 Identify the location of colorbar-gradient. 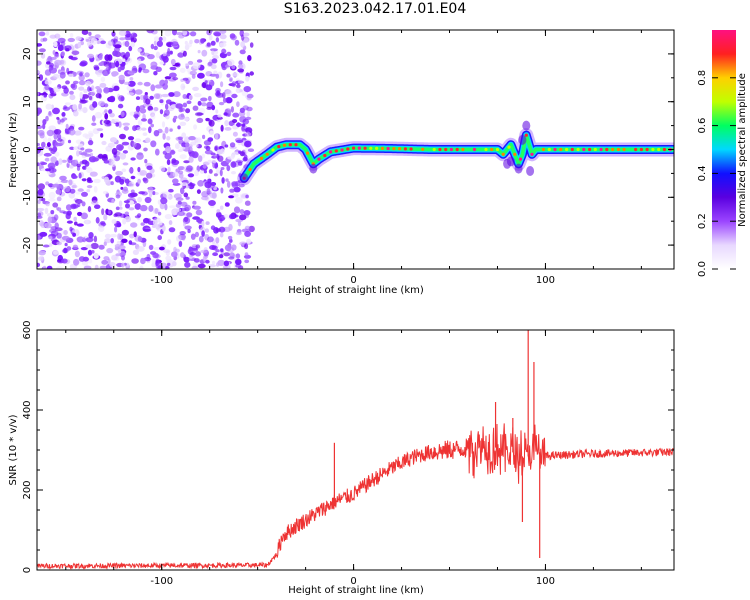
(724, 149).